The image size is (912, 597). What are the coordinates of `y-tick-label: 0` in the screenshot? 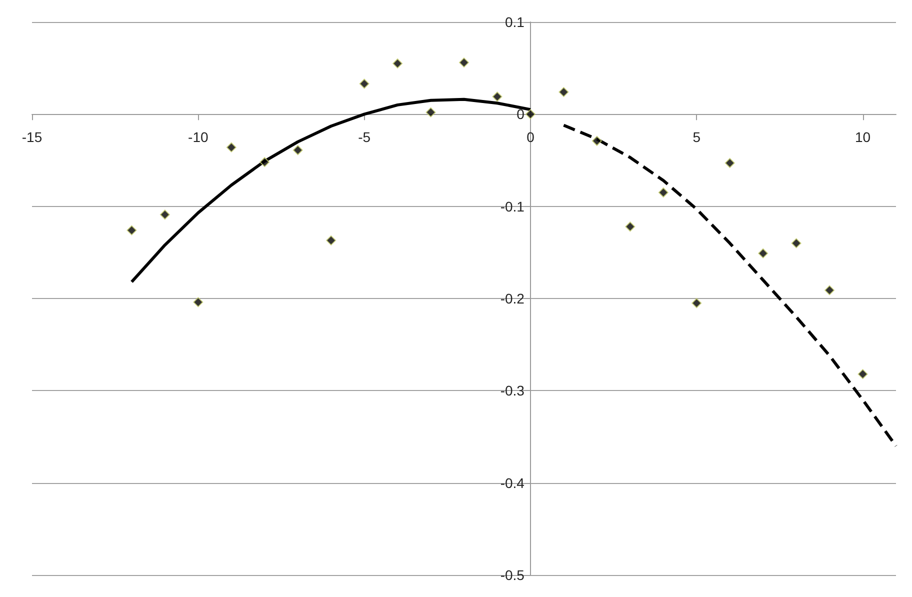 It's located at (520, 114).